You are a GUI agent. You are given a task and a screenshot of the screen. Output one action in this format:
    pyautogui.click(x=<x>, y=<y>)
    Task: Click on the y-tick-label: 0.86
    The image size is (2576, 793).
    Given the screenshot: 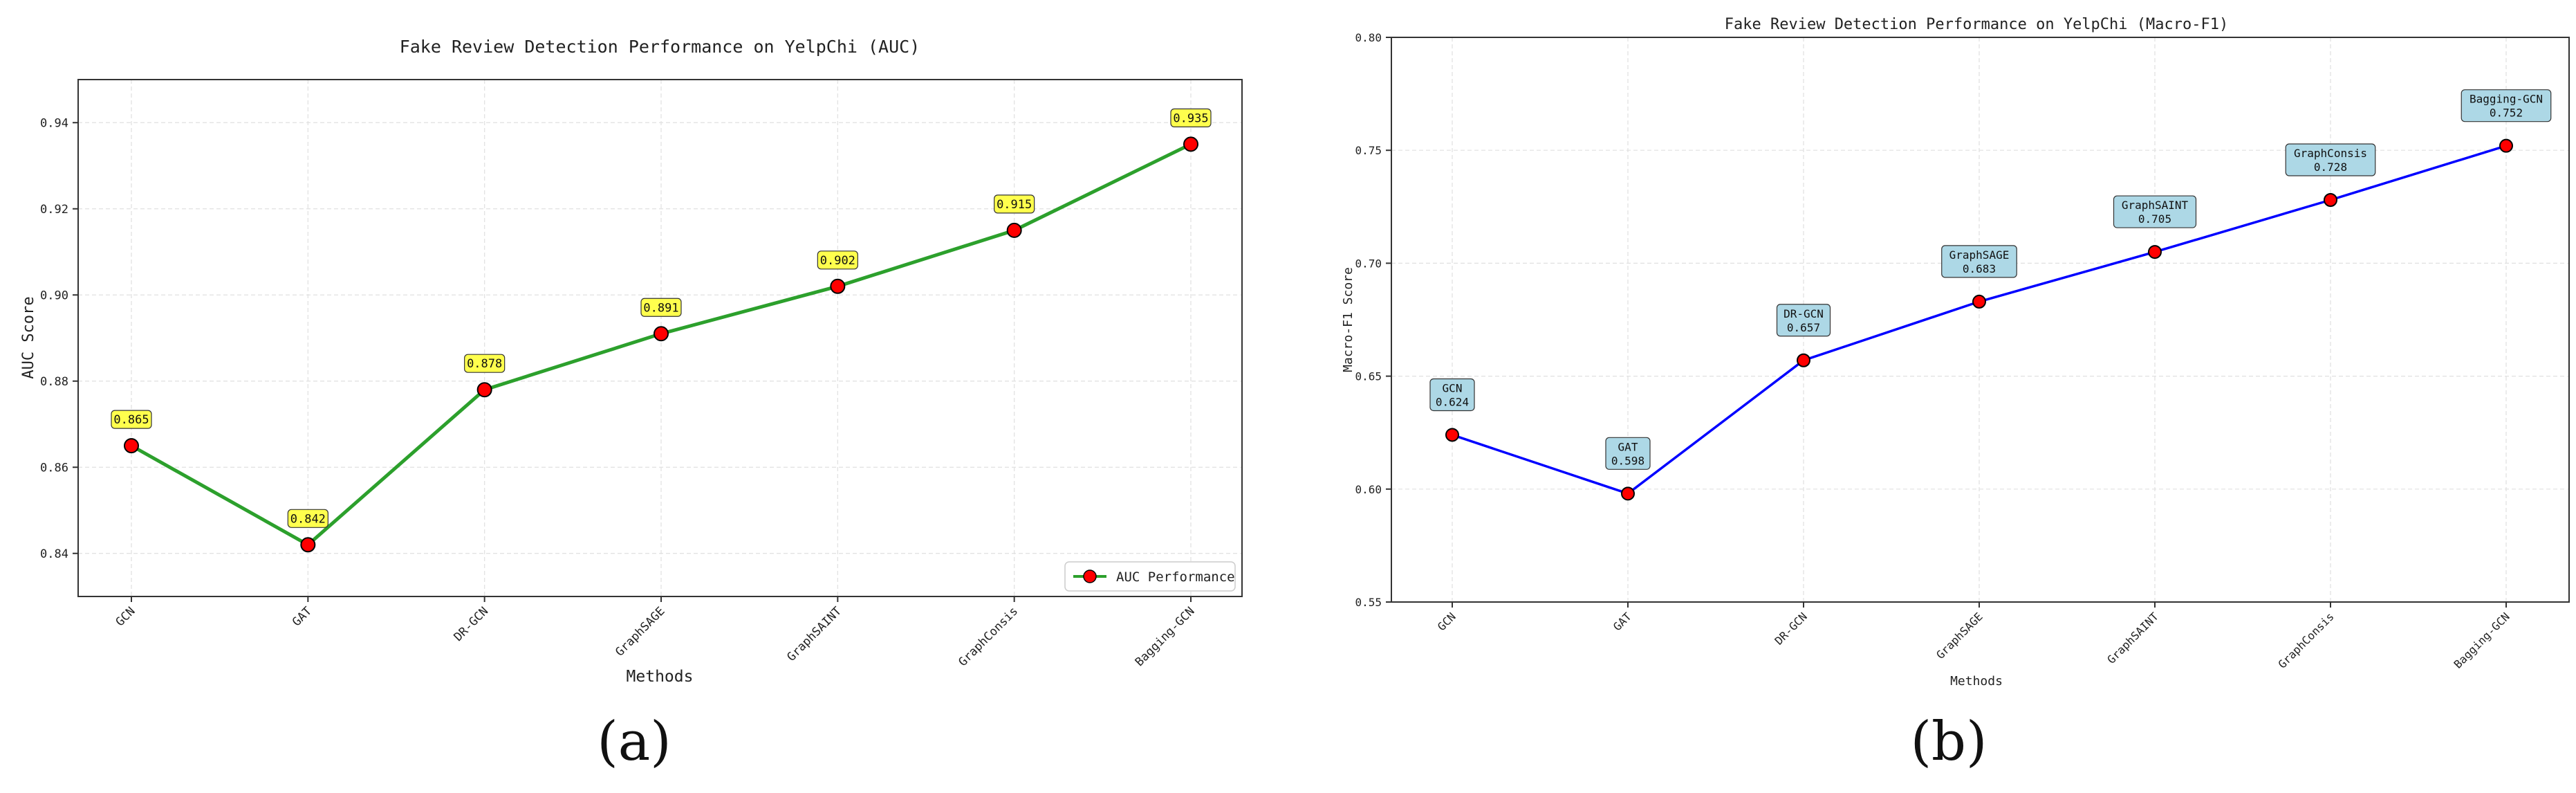 What is the action you would take?
    pyautogui.click(x=54, y=468)
    